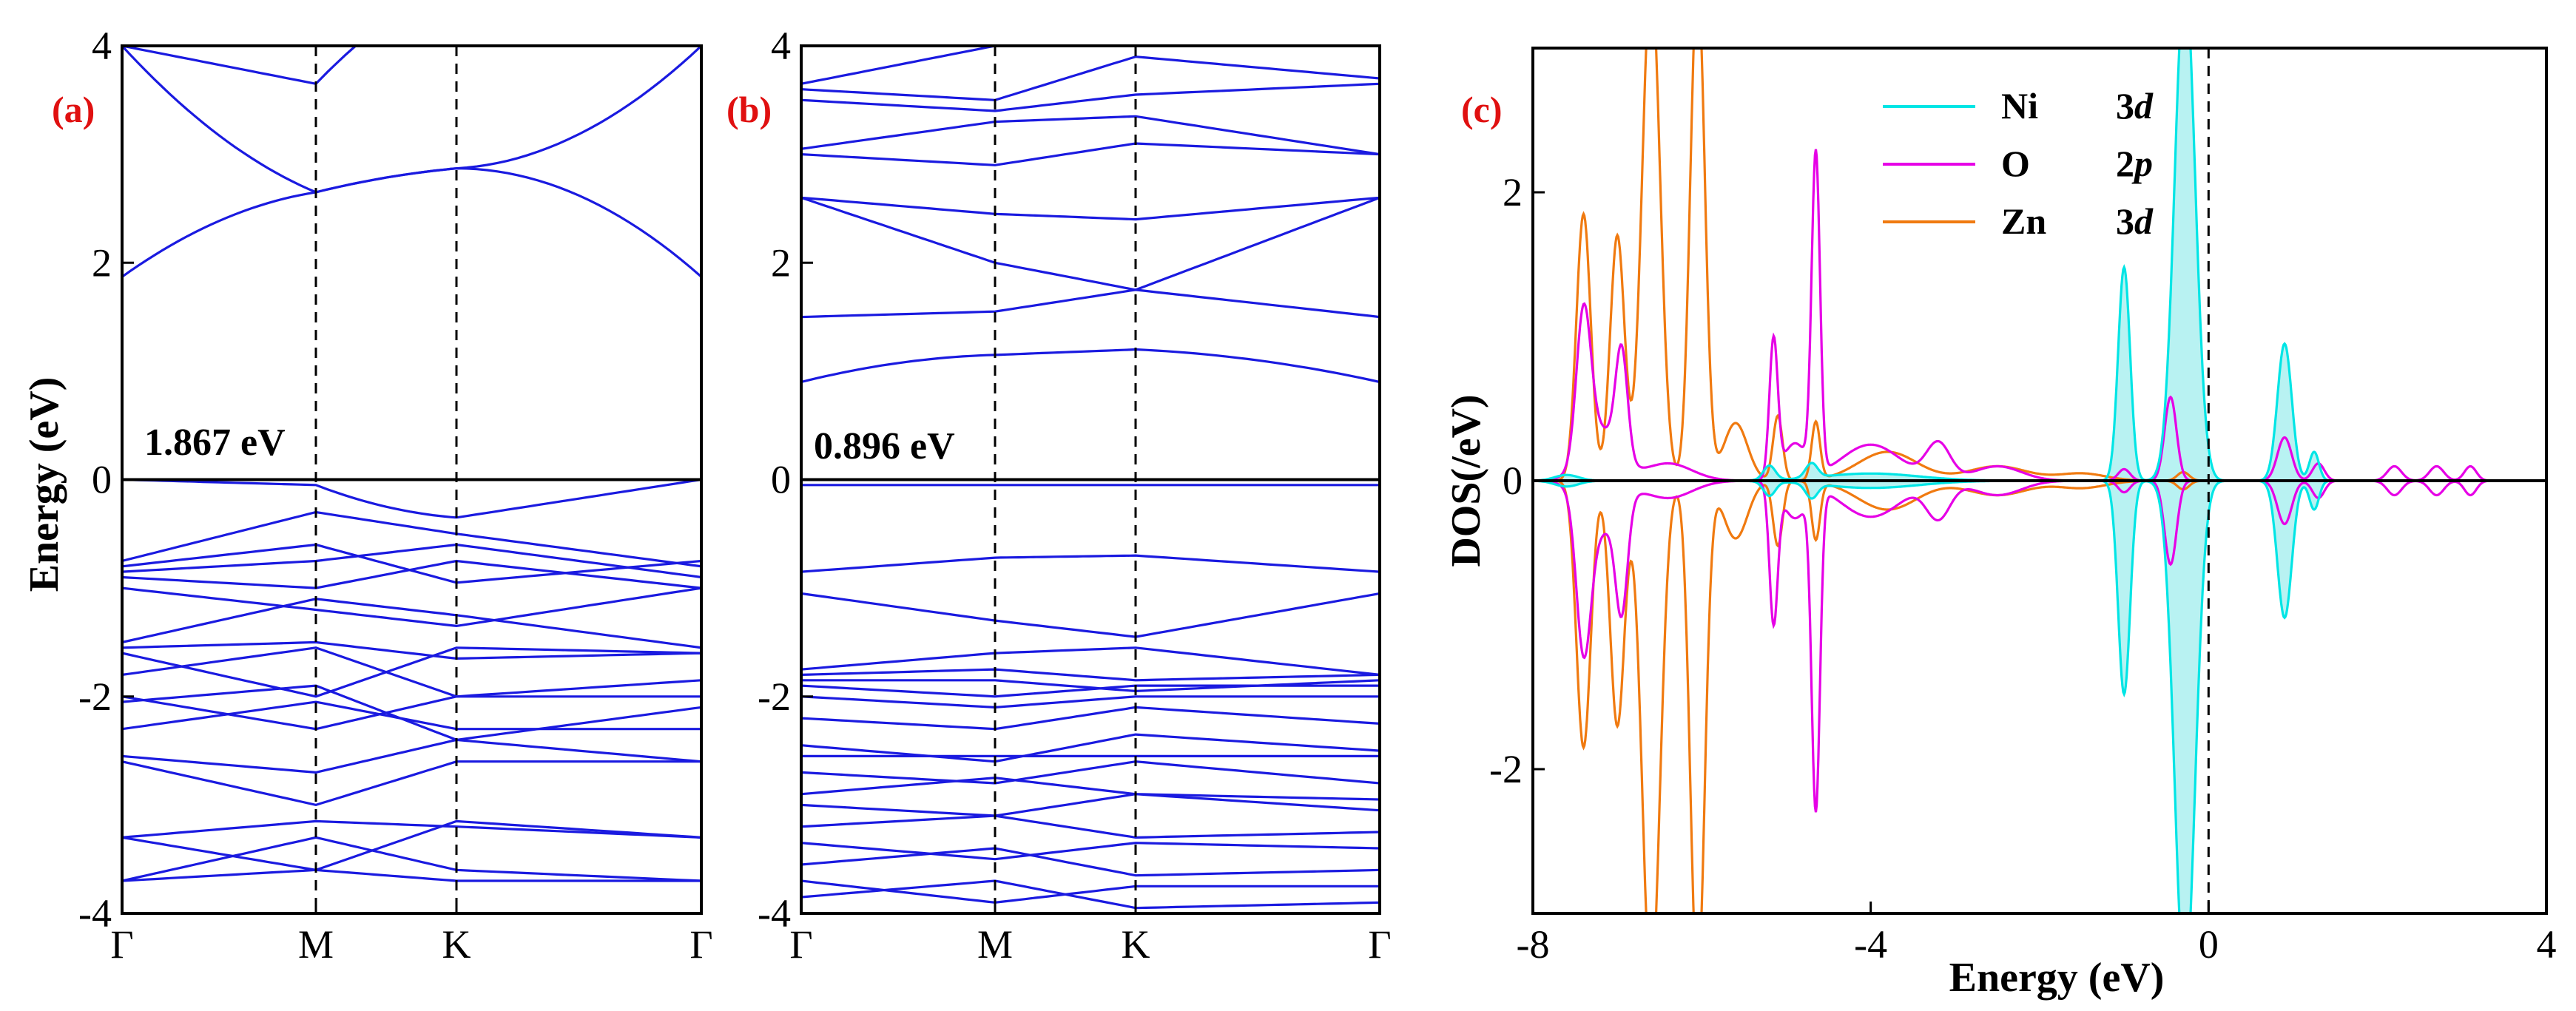  I want to click on panel-a-gap-label: 1.867 eV, so click(215, 443).